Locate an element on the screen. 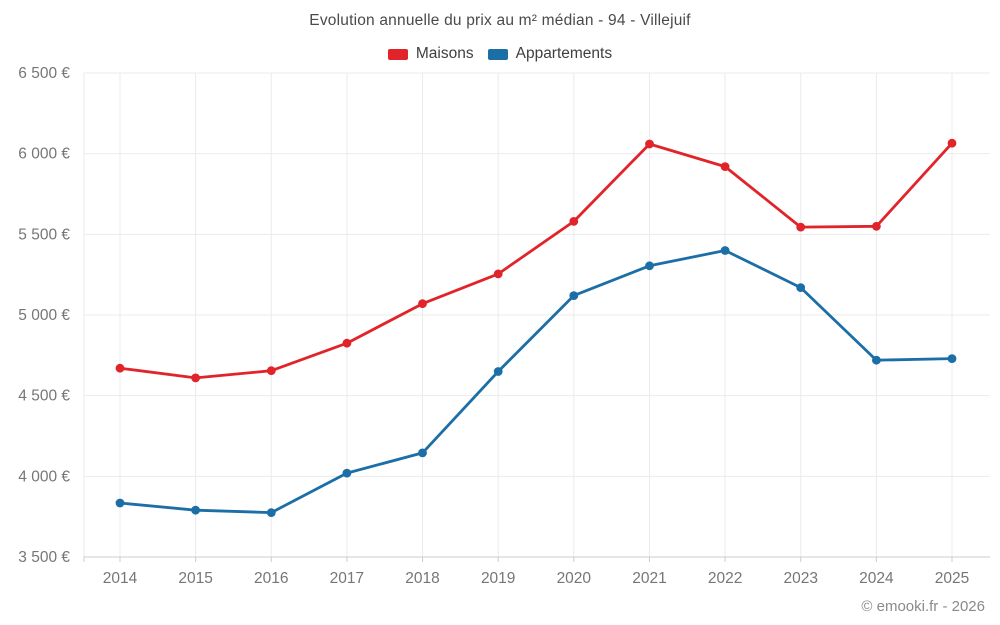 The image size is (1000, 625). data-point-maisons-2023 is located at coordinates (801, 227).